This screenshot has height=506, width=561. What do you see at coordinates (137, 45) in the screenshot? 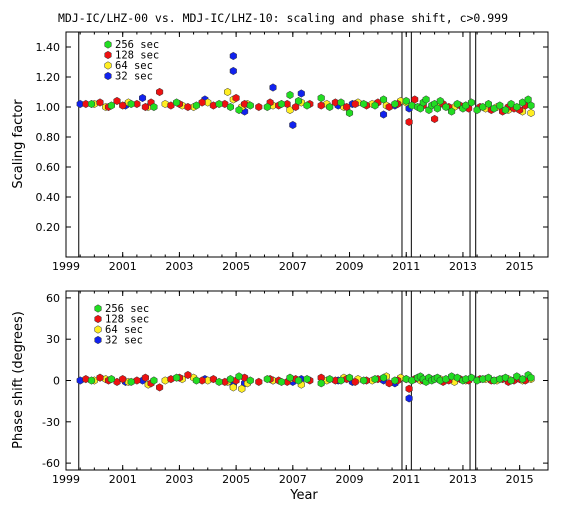
I see `legend-label: 256 sec` at bounding box center [137, 45].